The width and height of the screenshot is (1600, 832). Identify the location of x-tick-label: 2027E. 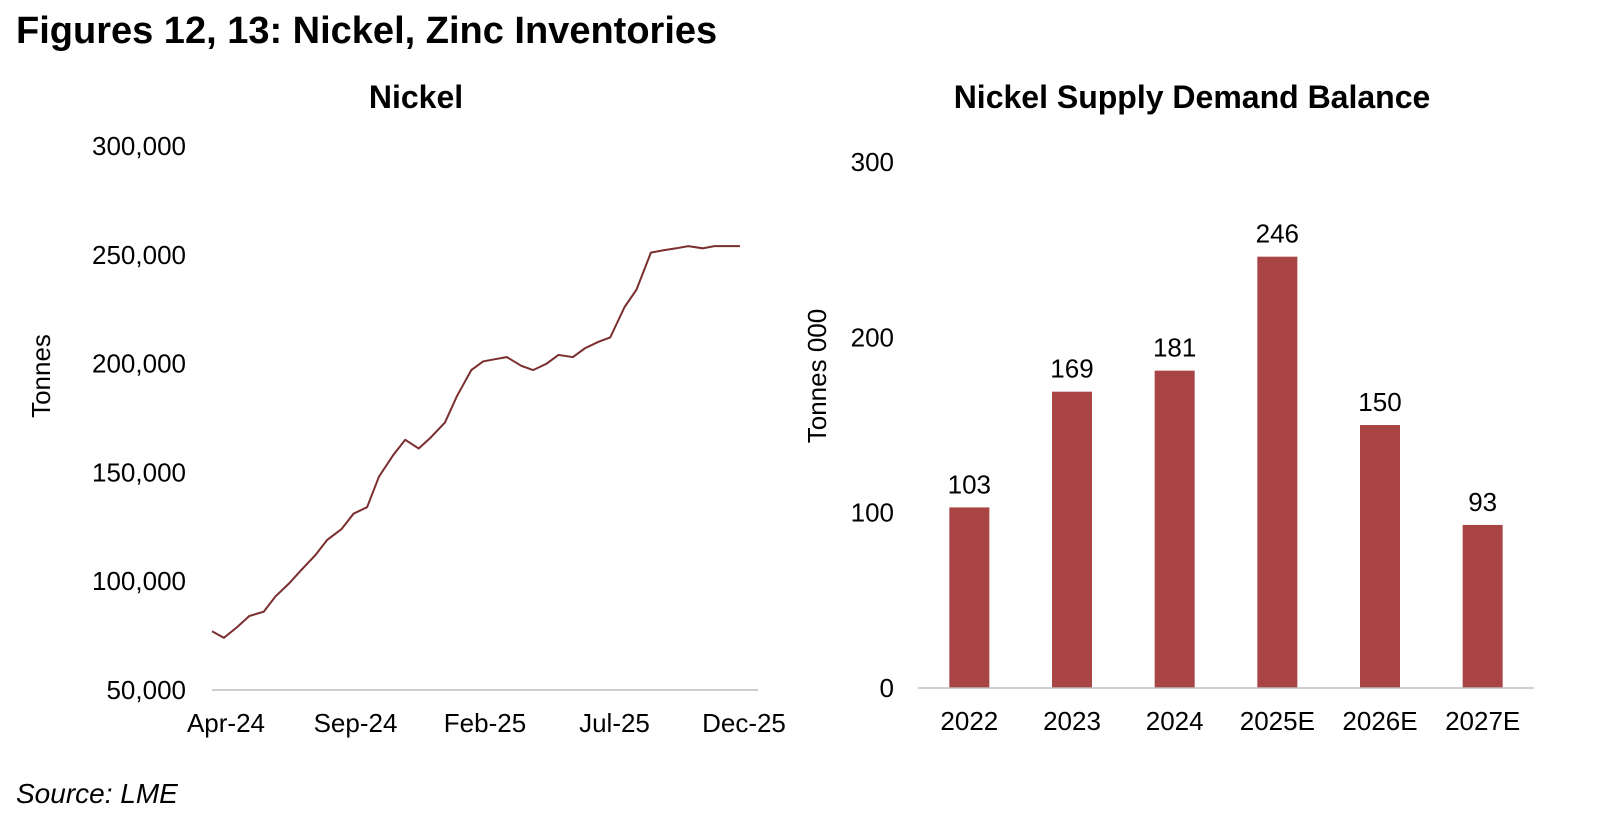
(1482, 721).